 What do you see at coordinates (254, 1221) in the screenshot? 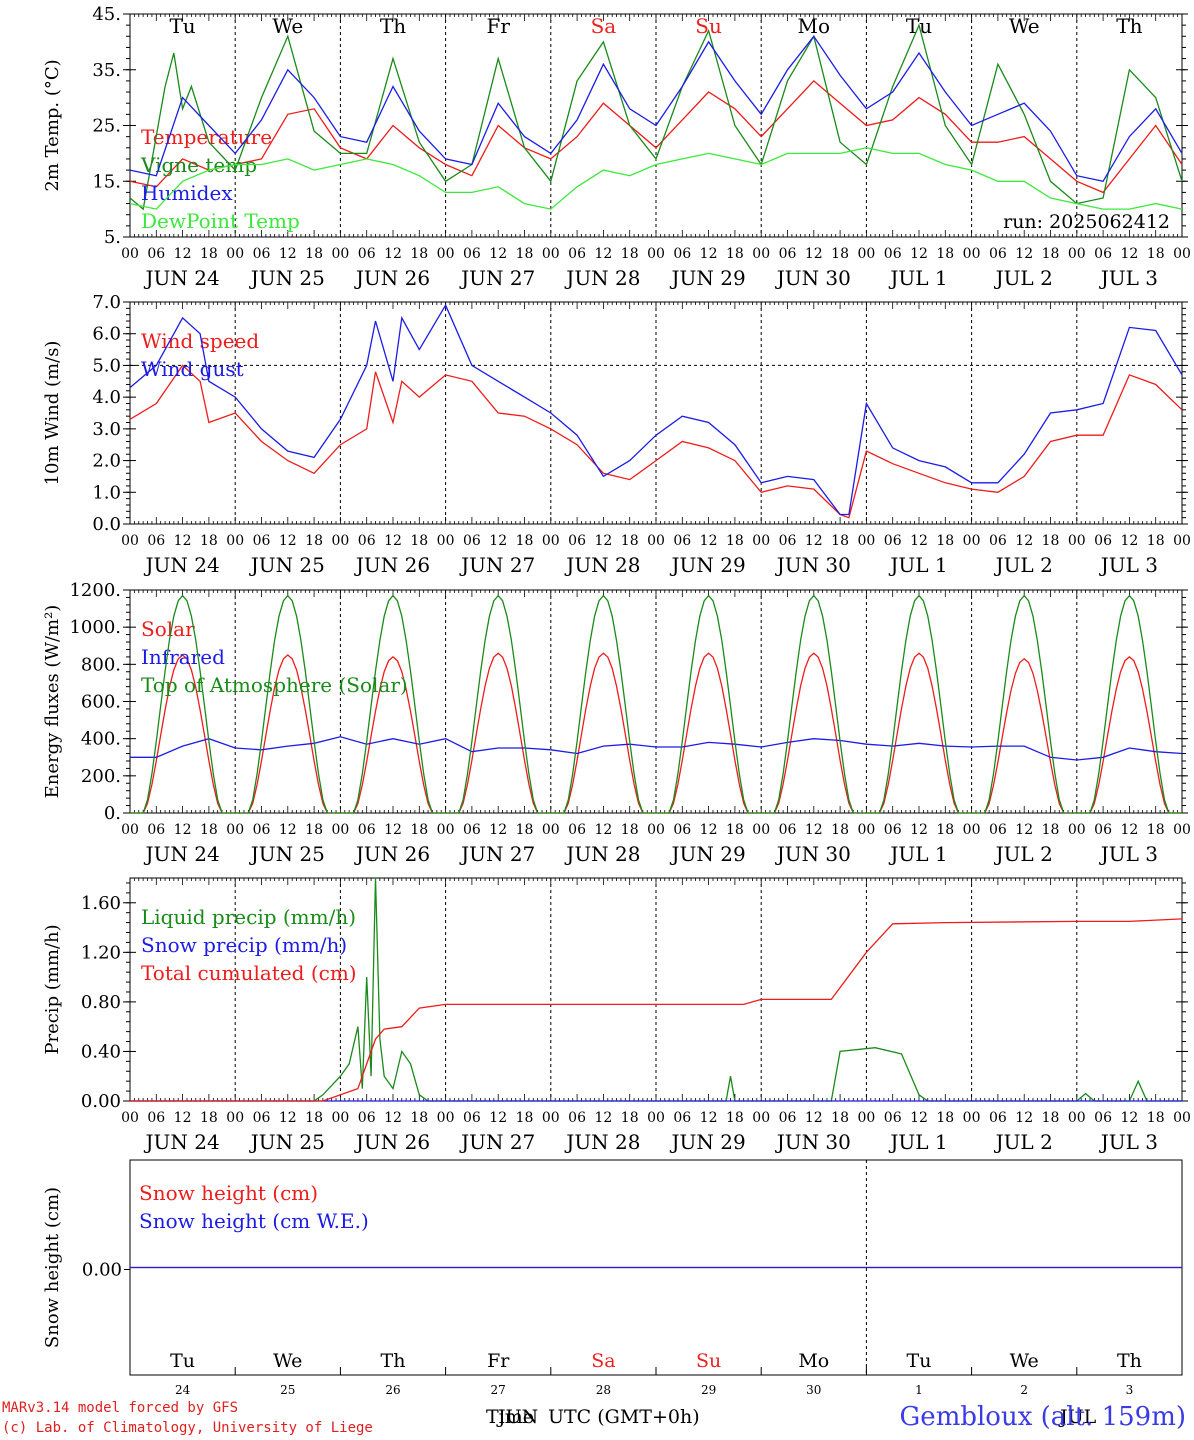
I see `legend-label: Snow height (cm W.E.)` at bounding box center [254, 1221].